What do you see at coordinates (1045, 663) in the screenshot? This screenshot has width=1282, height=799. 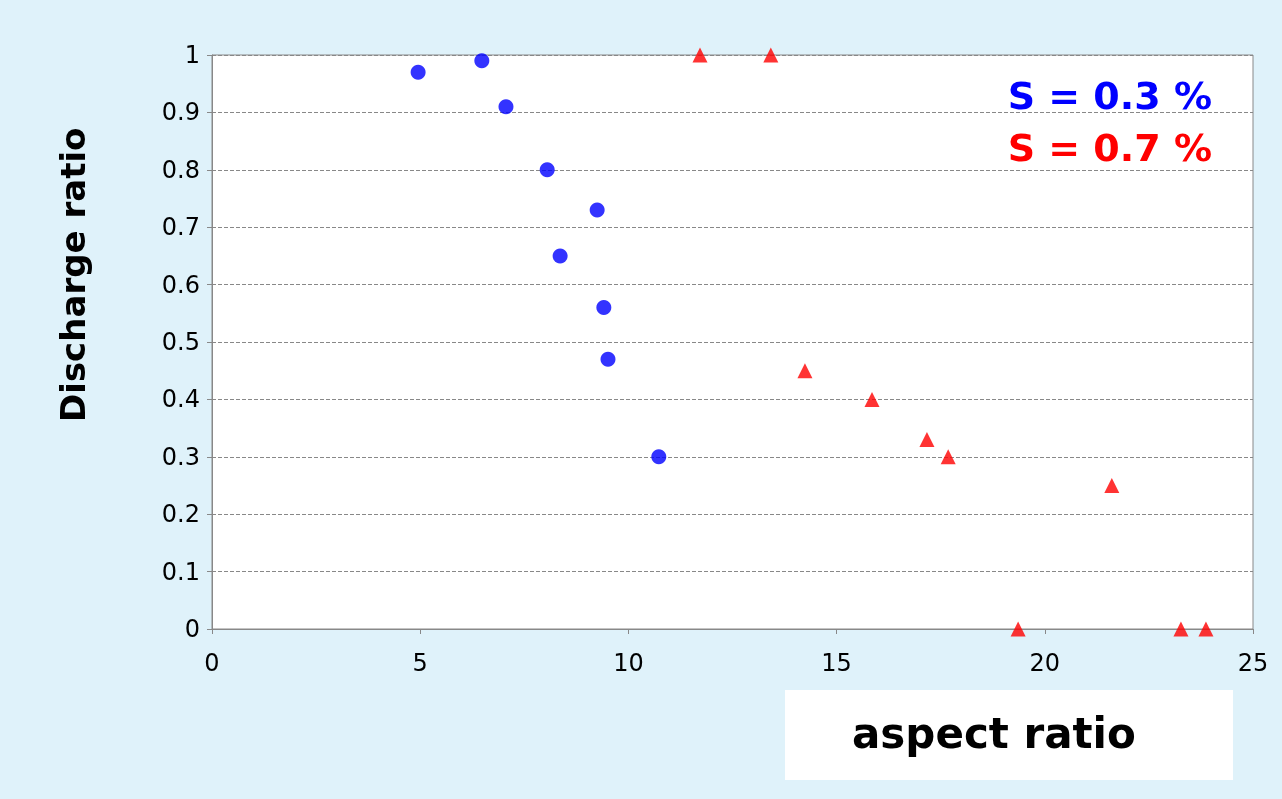 I see `x-tick-label: 20` at bounding box center [1045, 663].